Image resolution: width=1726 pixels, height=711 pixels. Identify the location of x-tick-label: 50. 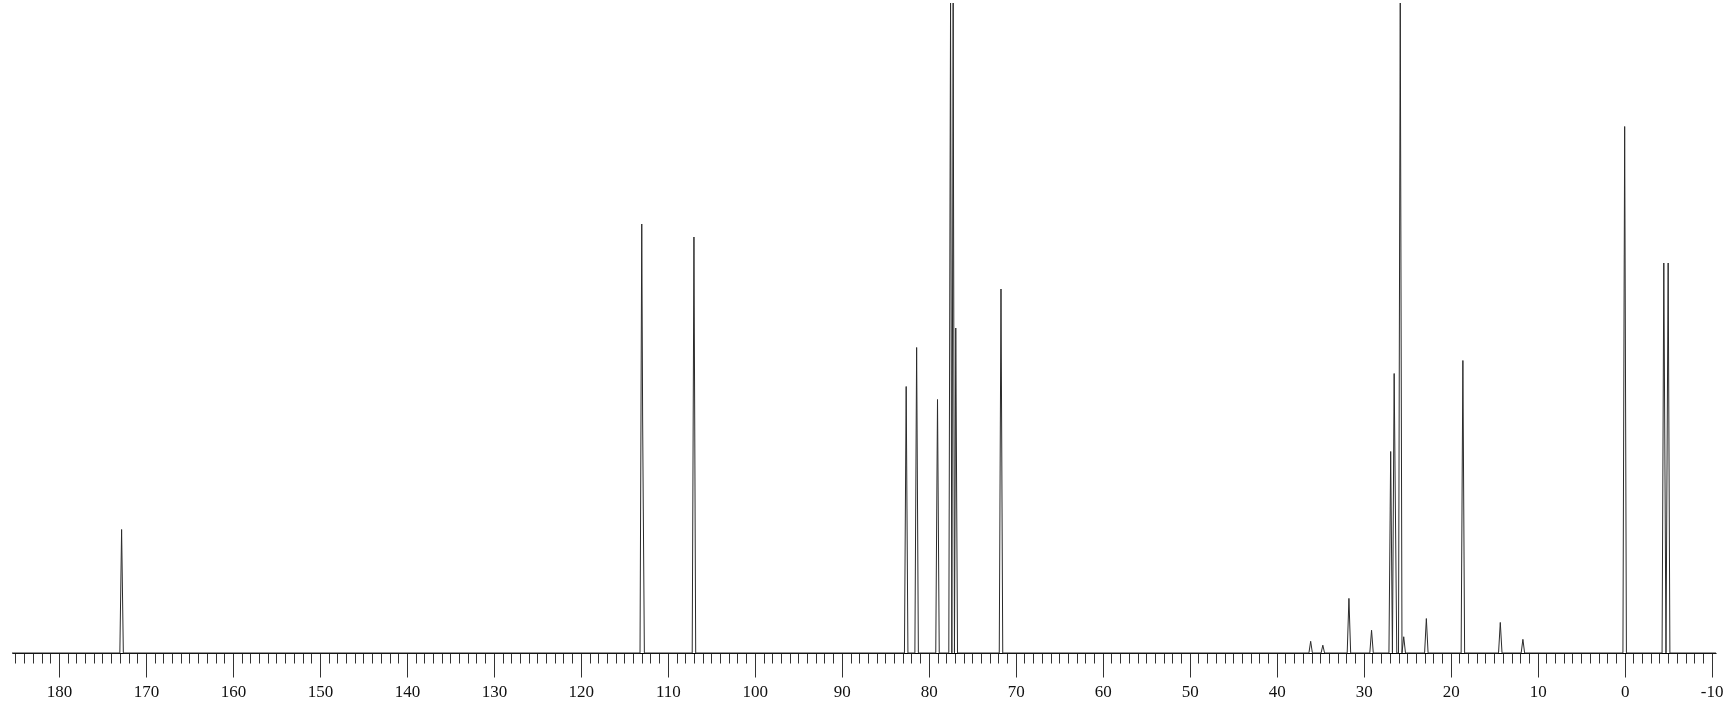
(1190, 691).